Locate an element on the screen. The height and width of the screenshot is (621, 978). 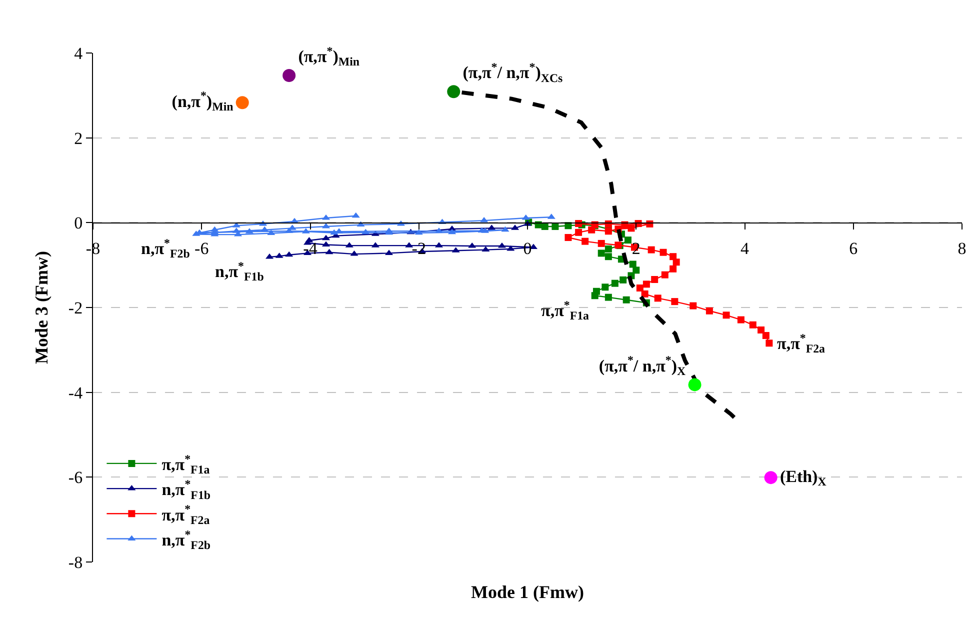
series-label: (Eth)$_{X}$ is located at coordinates (803, 477).